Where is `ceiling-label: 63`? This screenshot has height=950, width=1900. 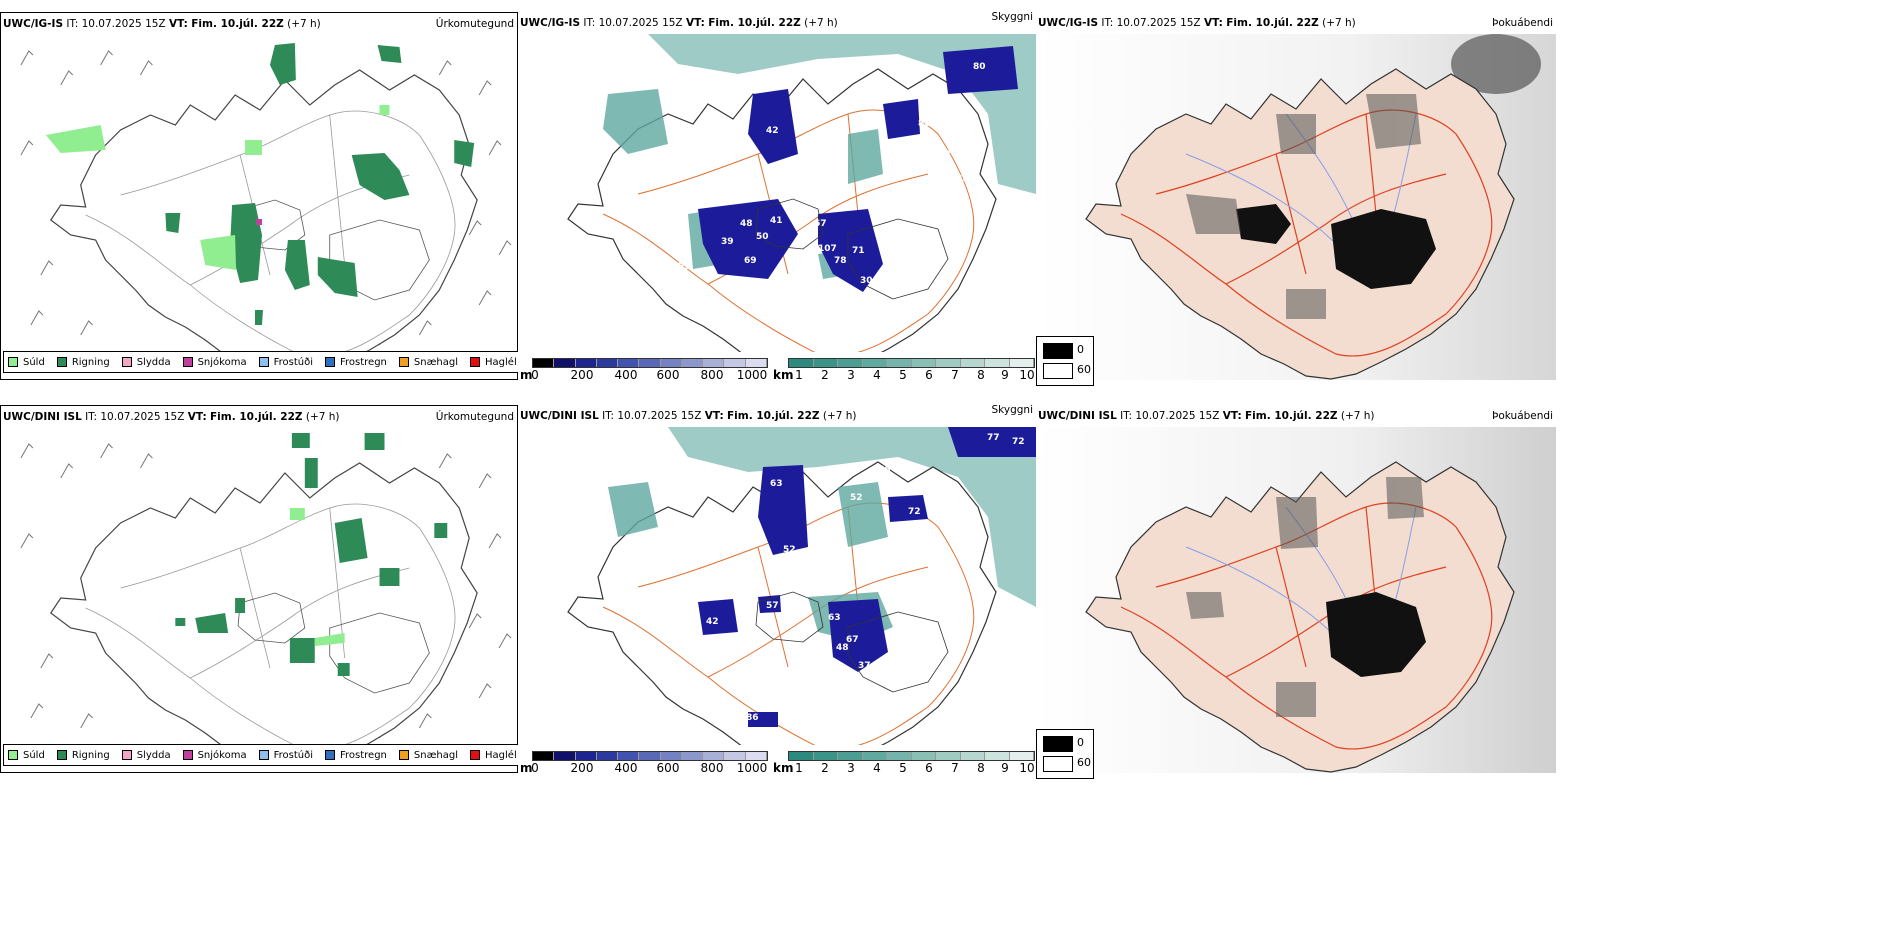
ceiling-label: 63 is located at coordinates (776, 484).